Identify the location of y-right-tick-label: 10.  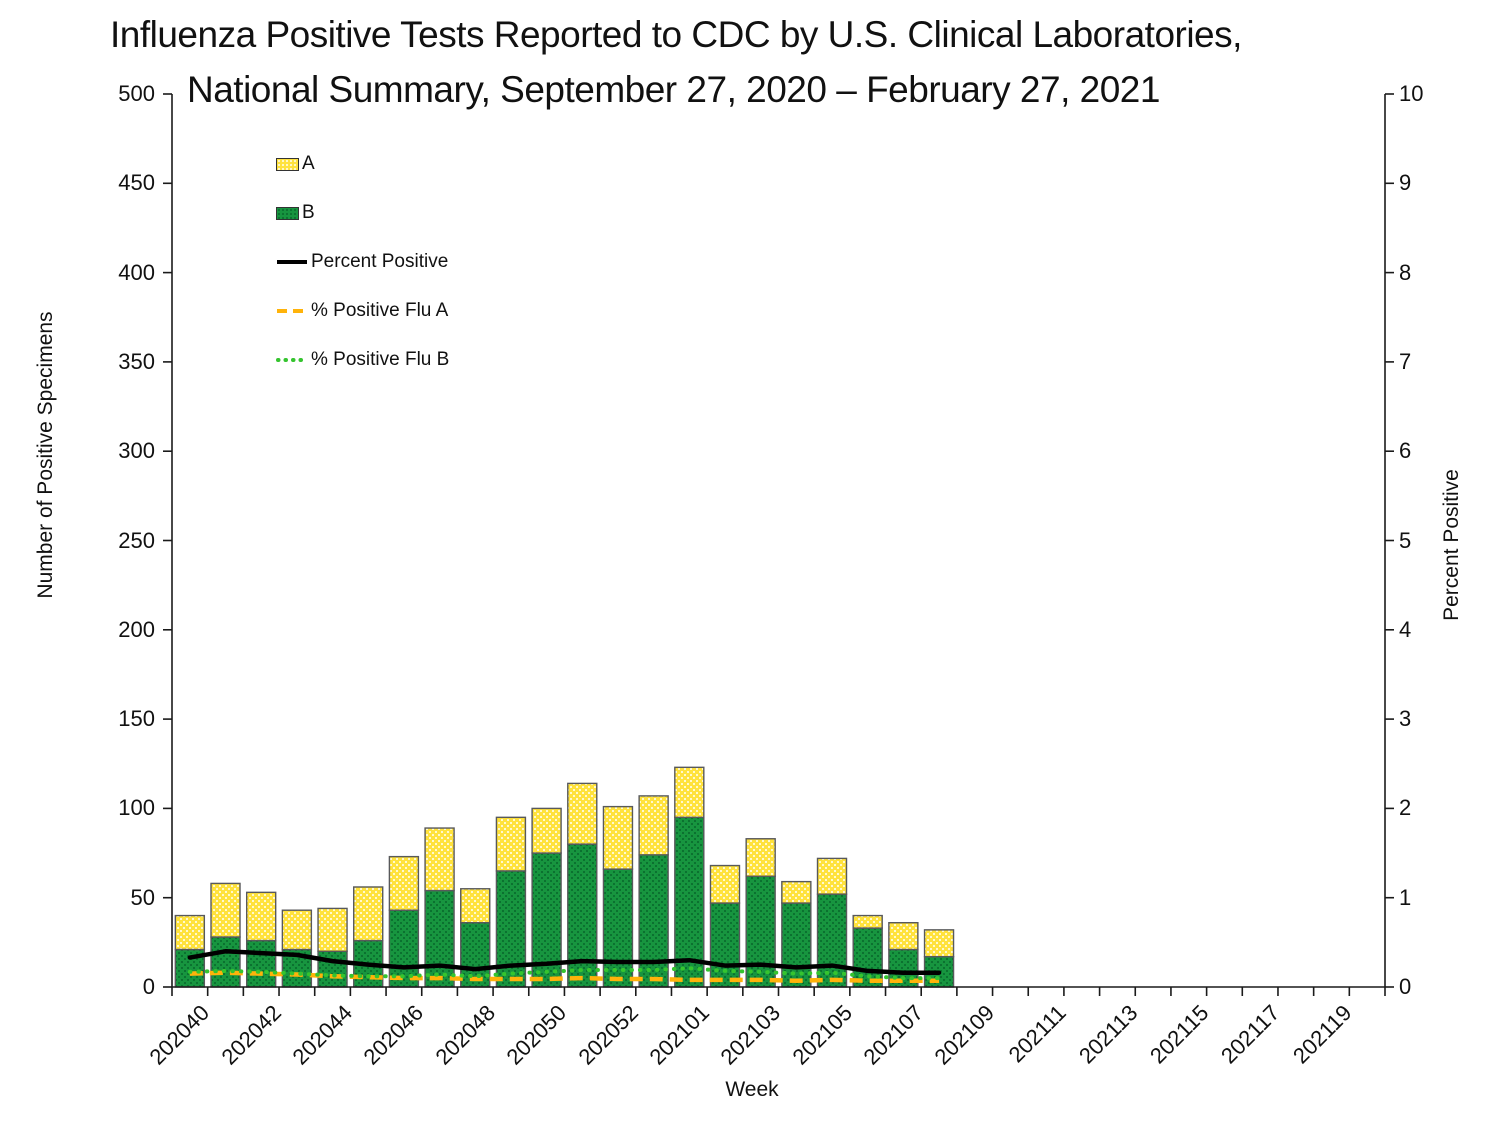
(1411, 93).